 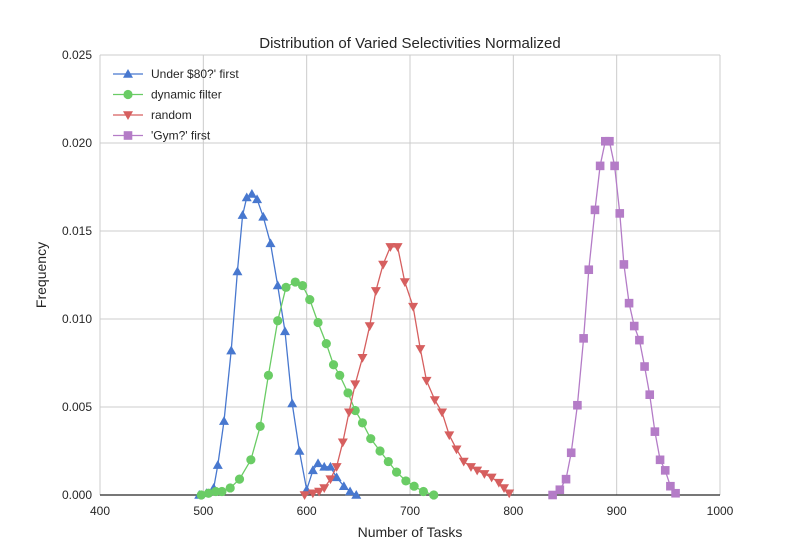 I want to click on y-tick-label: 0.025, so click(x=77, y=55).